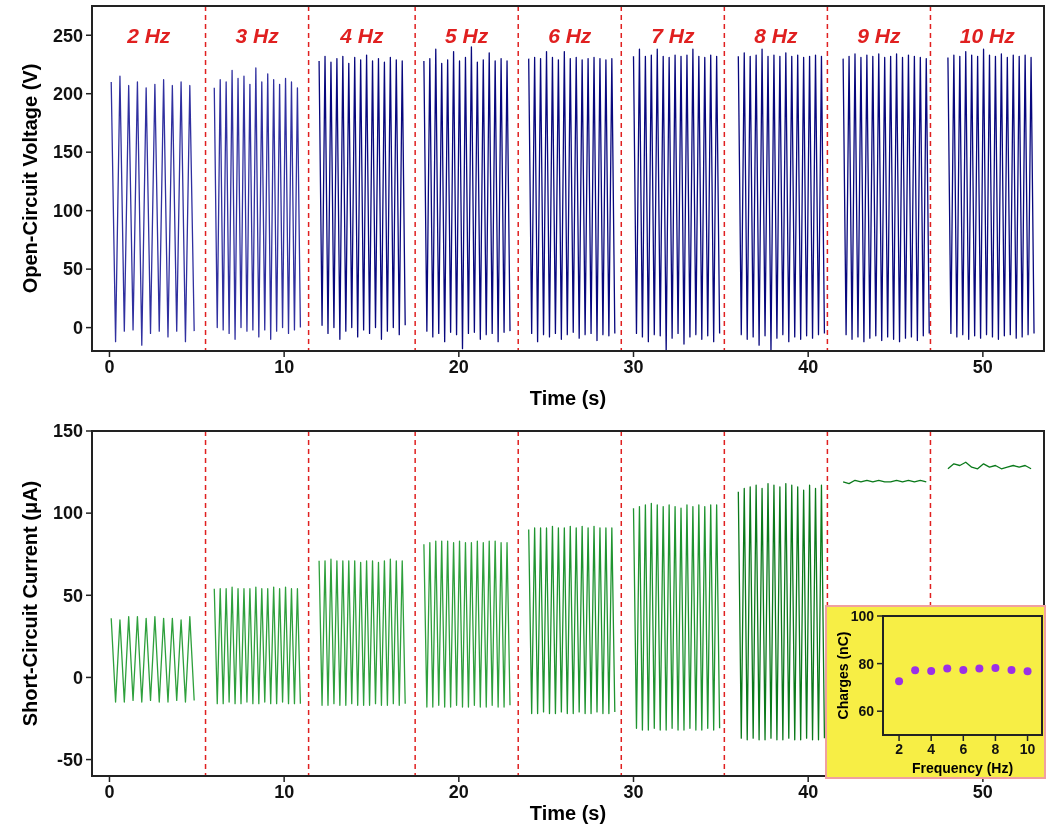 The height and width of the screenshot is (832, 1046). Describe the element at coordinates (987, 36) in the screenshot. I see `annotation: 10 Hz` at that location.